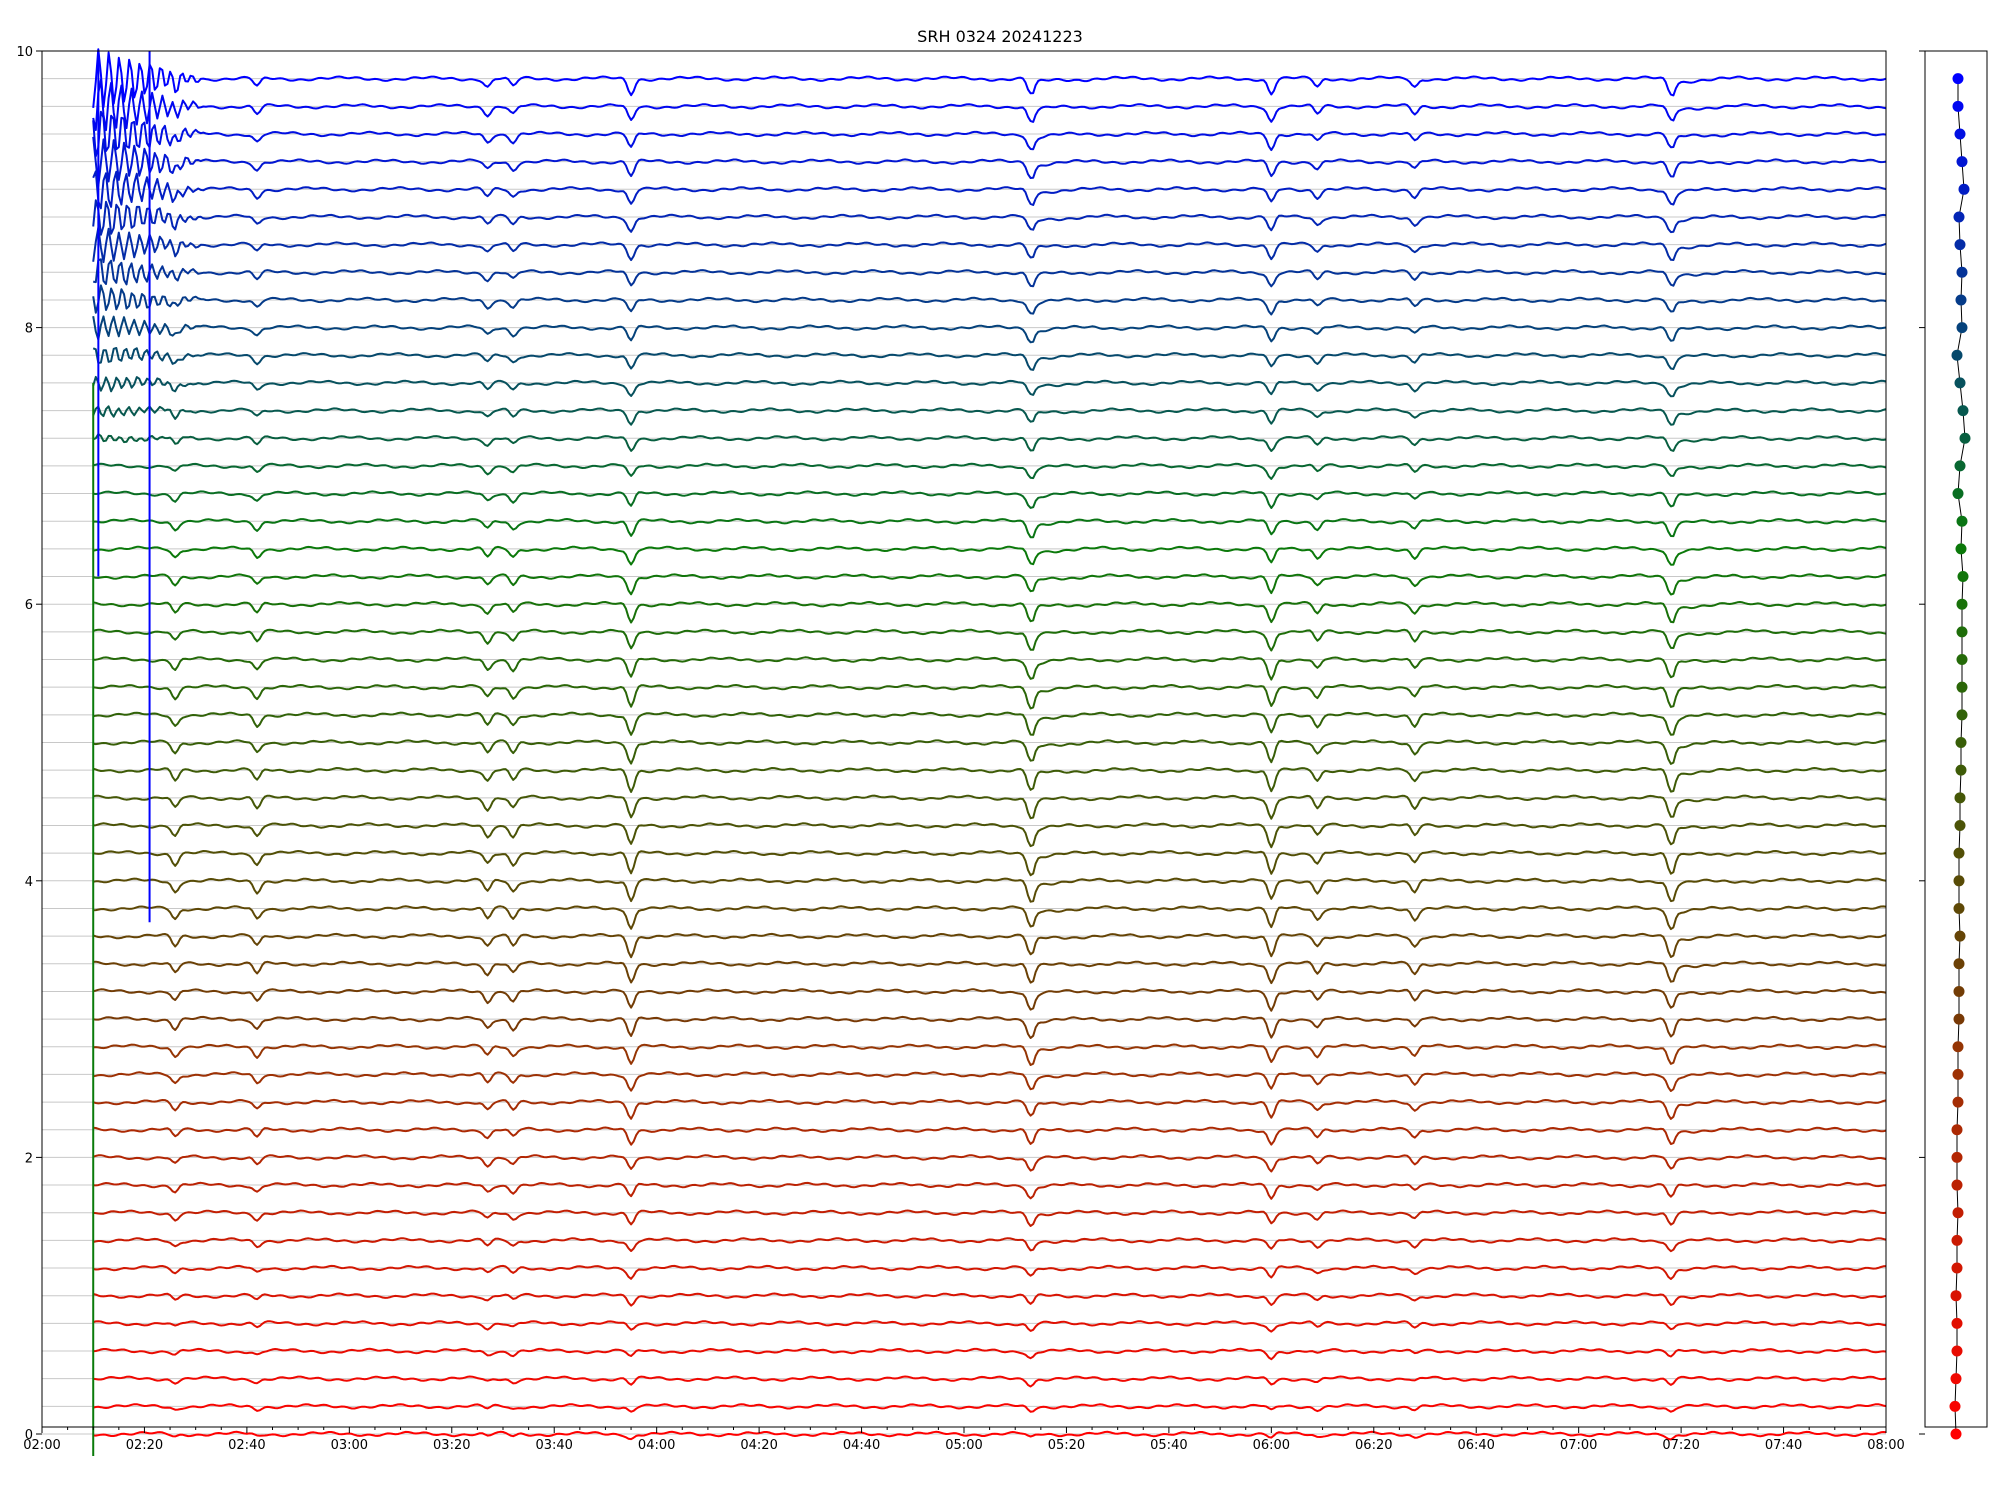  Describe the element at coordinates (1000, 36) in the screenshot. I see `chart-title: SRH 0324 20241223` at that location.